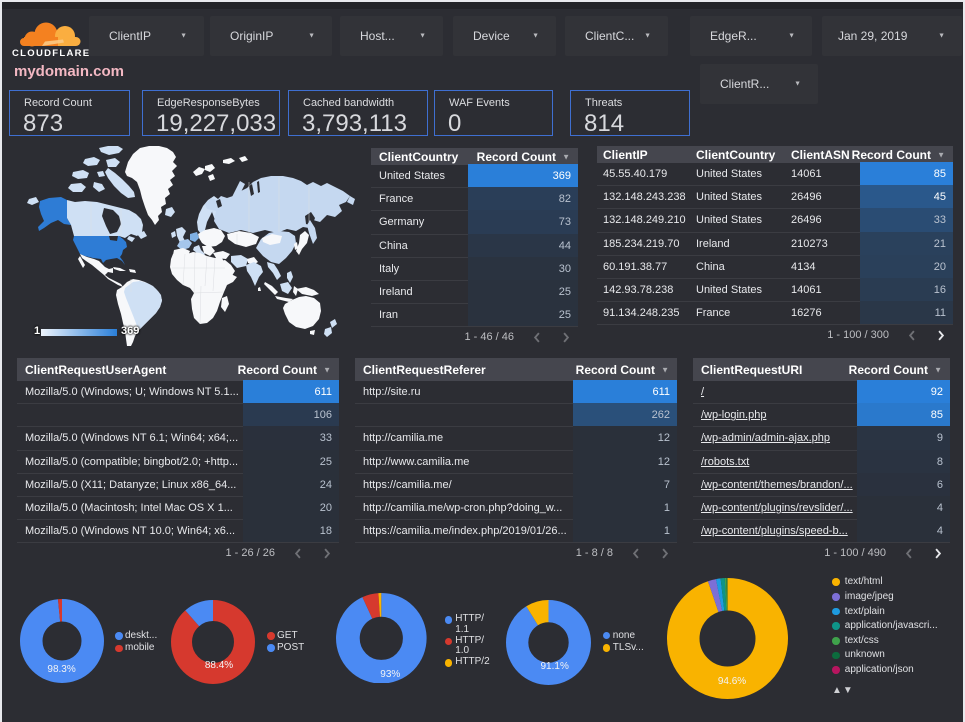  What do you see at coordinates (51, 53) in the screenshot?
I see `svg-text: CLOUDFLARE` at bounding box center [51, 53].